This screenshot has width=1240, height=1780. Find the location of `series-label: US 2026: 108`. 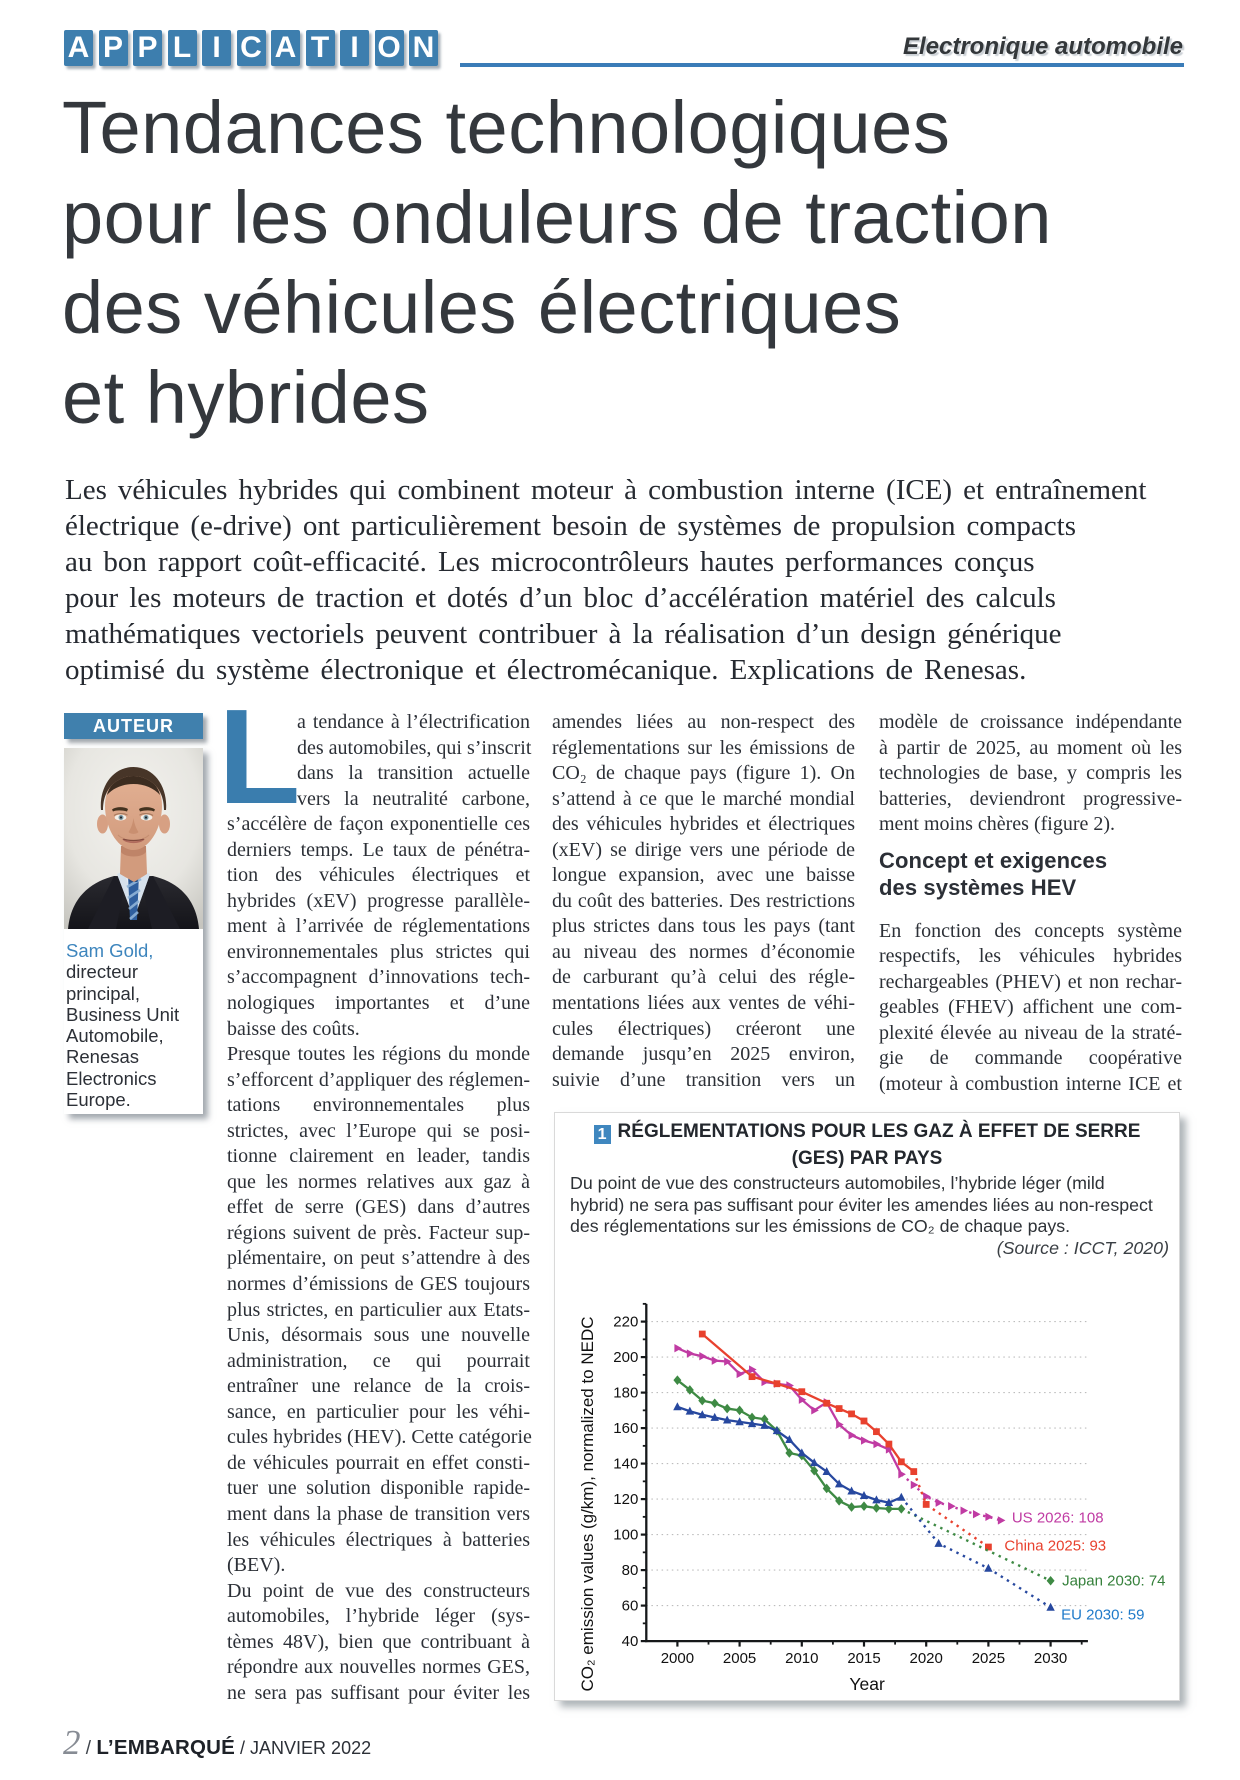

series-label: US 2026: 108 is located at coordinates (1058, 1517).